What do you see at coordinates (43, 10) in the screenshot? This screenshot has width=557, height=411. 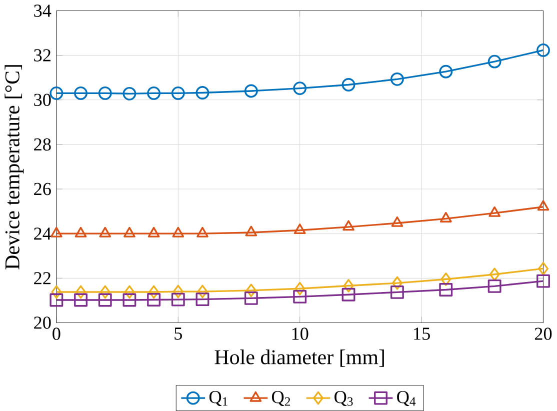 I see `y-tick-label: 34` at bounding box center [43, 10].